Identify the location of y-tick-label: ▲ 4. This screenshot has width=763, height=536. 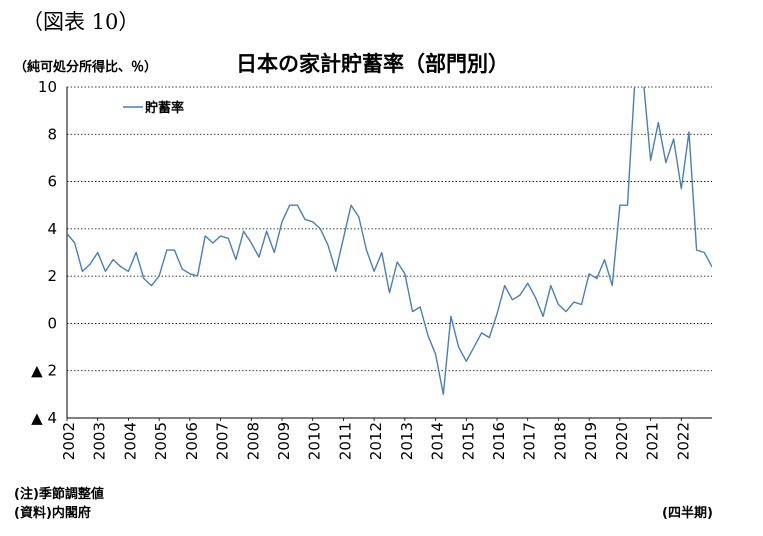
(44, 418).